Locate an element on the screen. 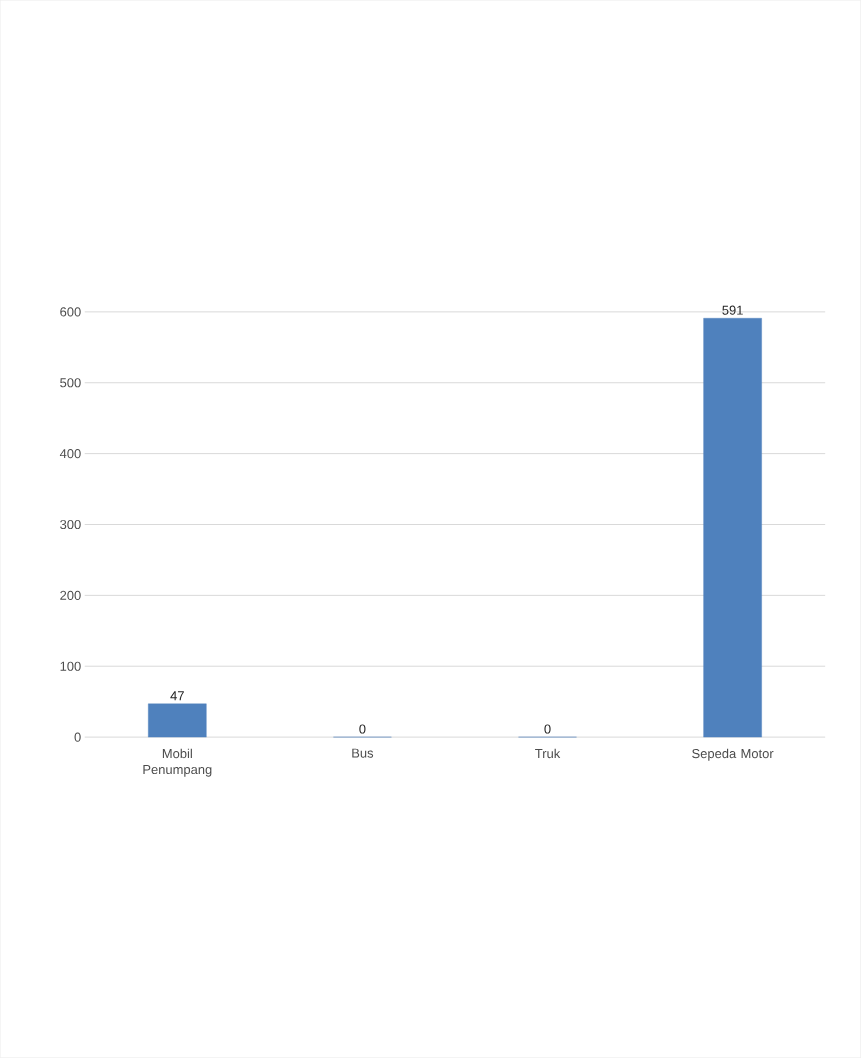  y-tick-label: 500 is located at coordinates (70, 383).